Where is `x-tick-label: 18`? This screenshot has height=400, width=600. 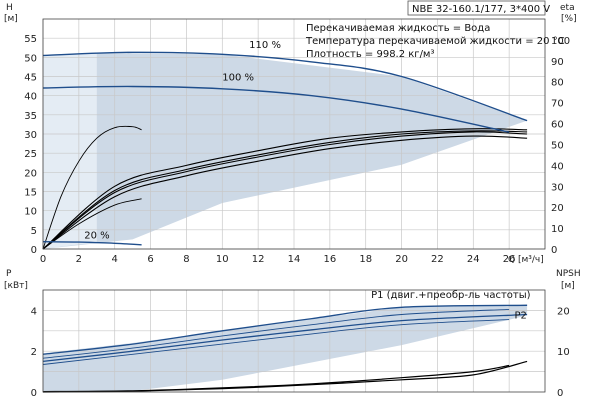
x-tick-label: 18 is located at coordinates (365, 259).